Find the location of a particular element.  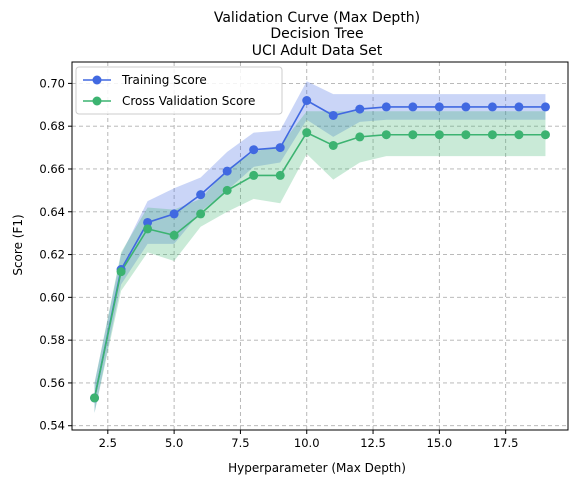

x-tick-label: 15.0 is located at coordinates (440, 443).